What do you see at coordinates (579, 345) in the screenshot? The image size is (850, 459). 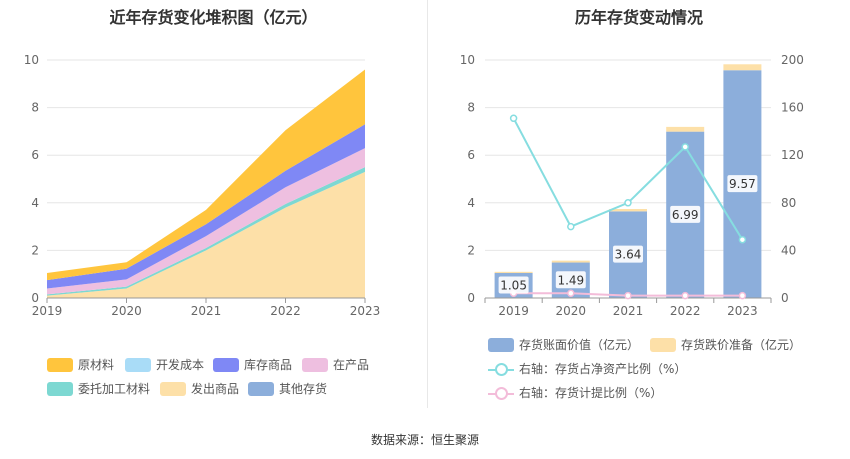 I see `legend-label: 存货账面价值（亿元）` at bounding box center [579, 345].